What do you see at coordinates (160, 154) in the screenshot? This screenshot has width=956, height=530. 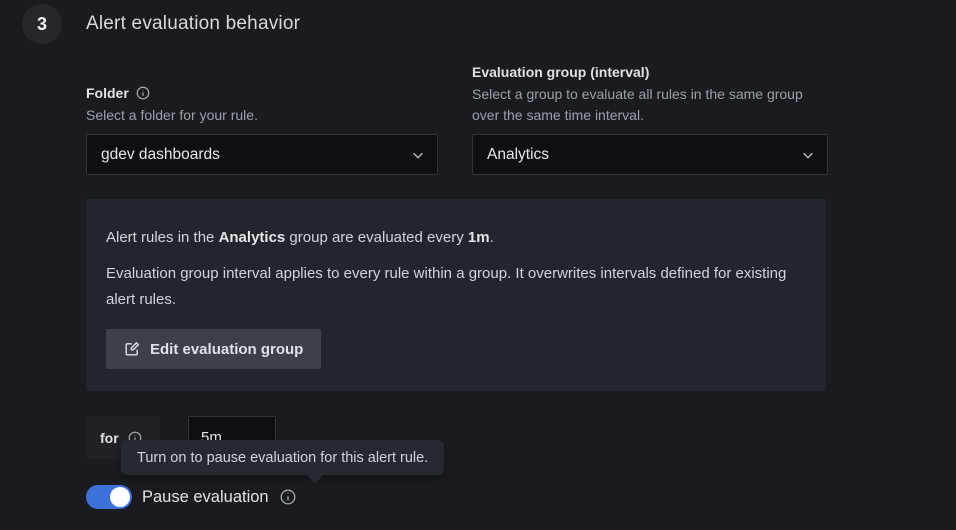 I see `folder-select-value: gdev dashboards` at bounding box center [160, 154].